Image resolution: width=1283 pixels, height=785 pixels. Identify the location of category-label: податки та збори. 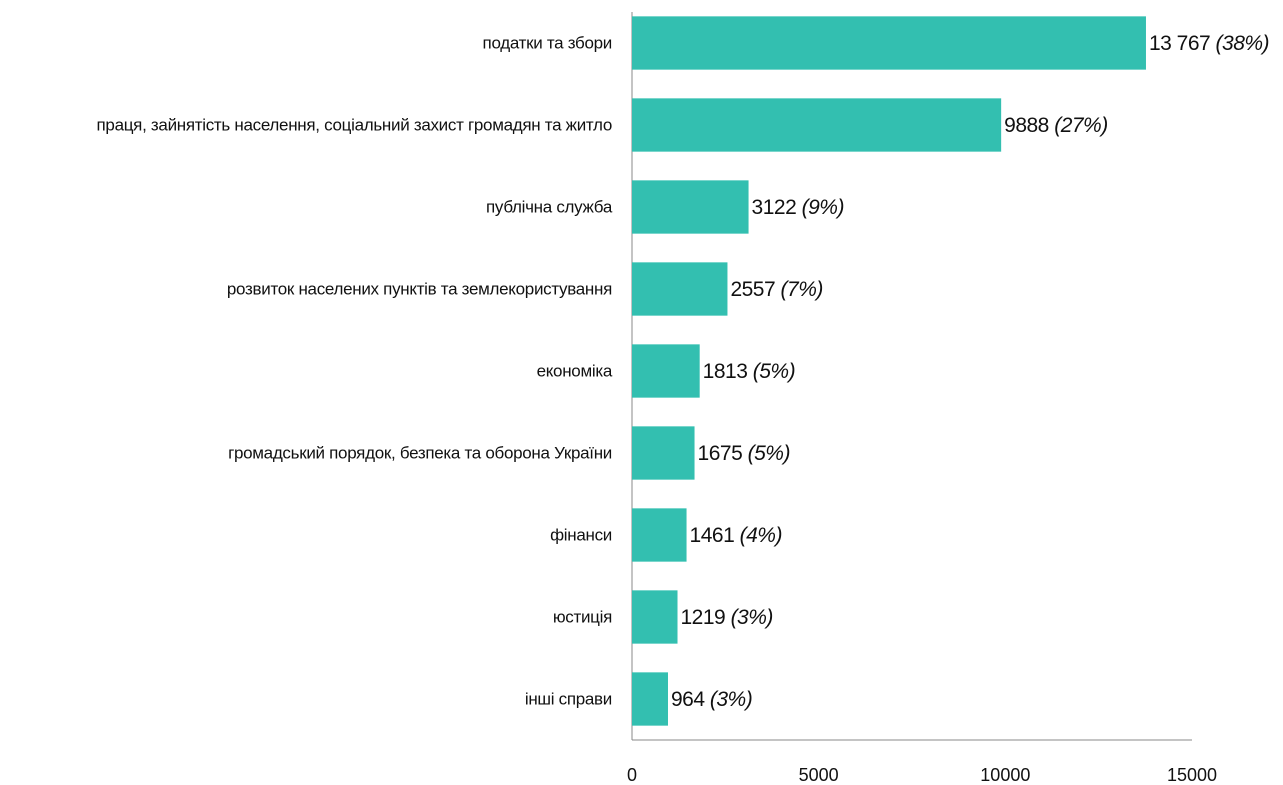
(547, 42).